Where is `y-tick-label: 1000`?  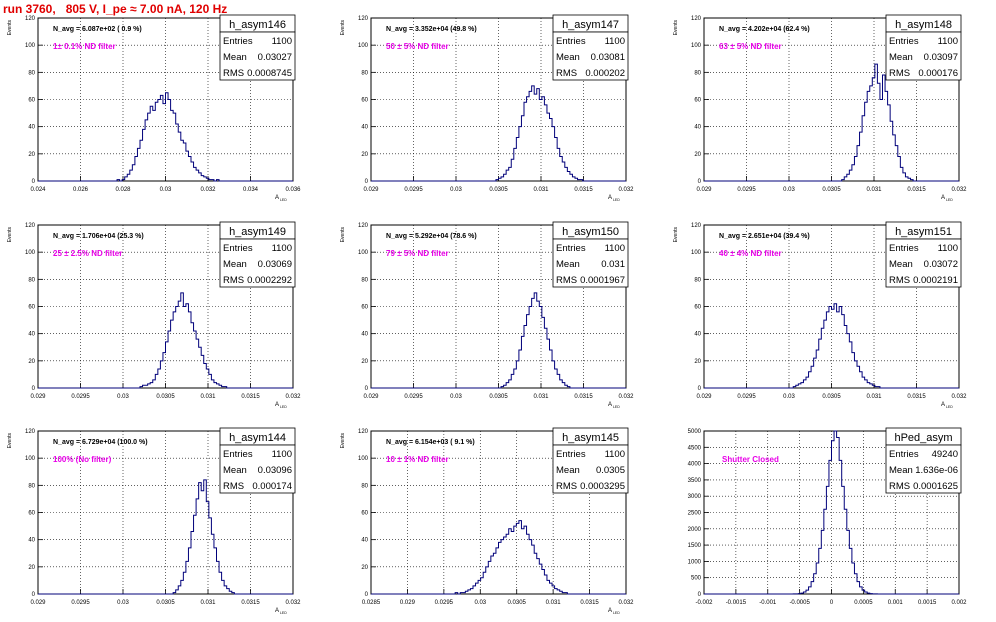 y-tick-label: 1000 is located at coordinates (695, 562).